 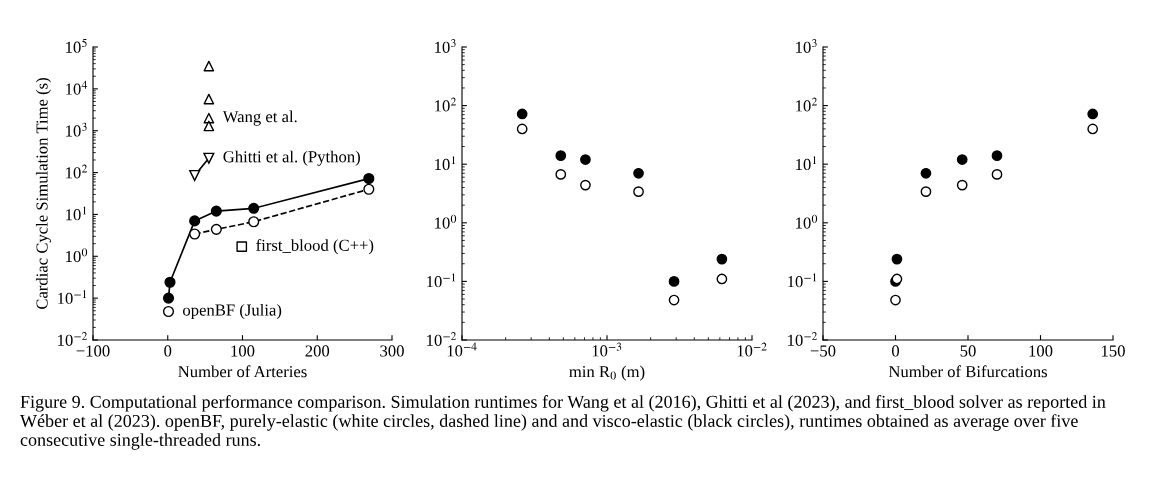 I want to click on y-axis-title: Cardiac Cycle Simulation Time (s), so click(x=43, y=194).